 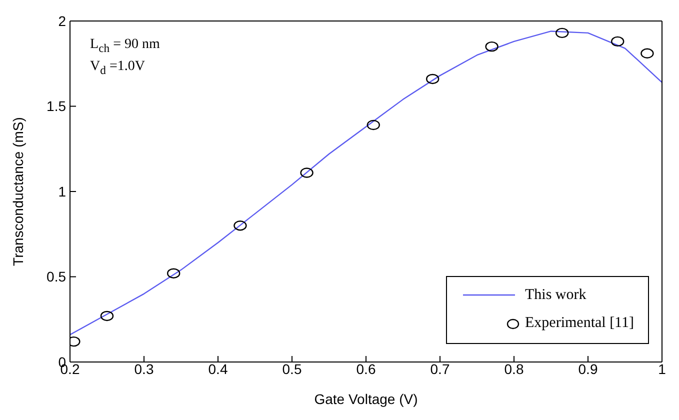 I want to click on y-tick-label: 1.5, so click(x=56, y=106).